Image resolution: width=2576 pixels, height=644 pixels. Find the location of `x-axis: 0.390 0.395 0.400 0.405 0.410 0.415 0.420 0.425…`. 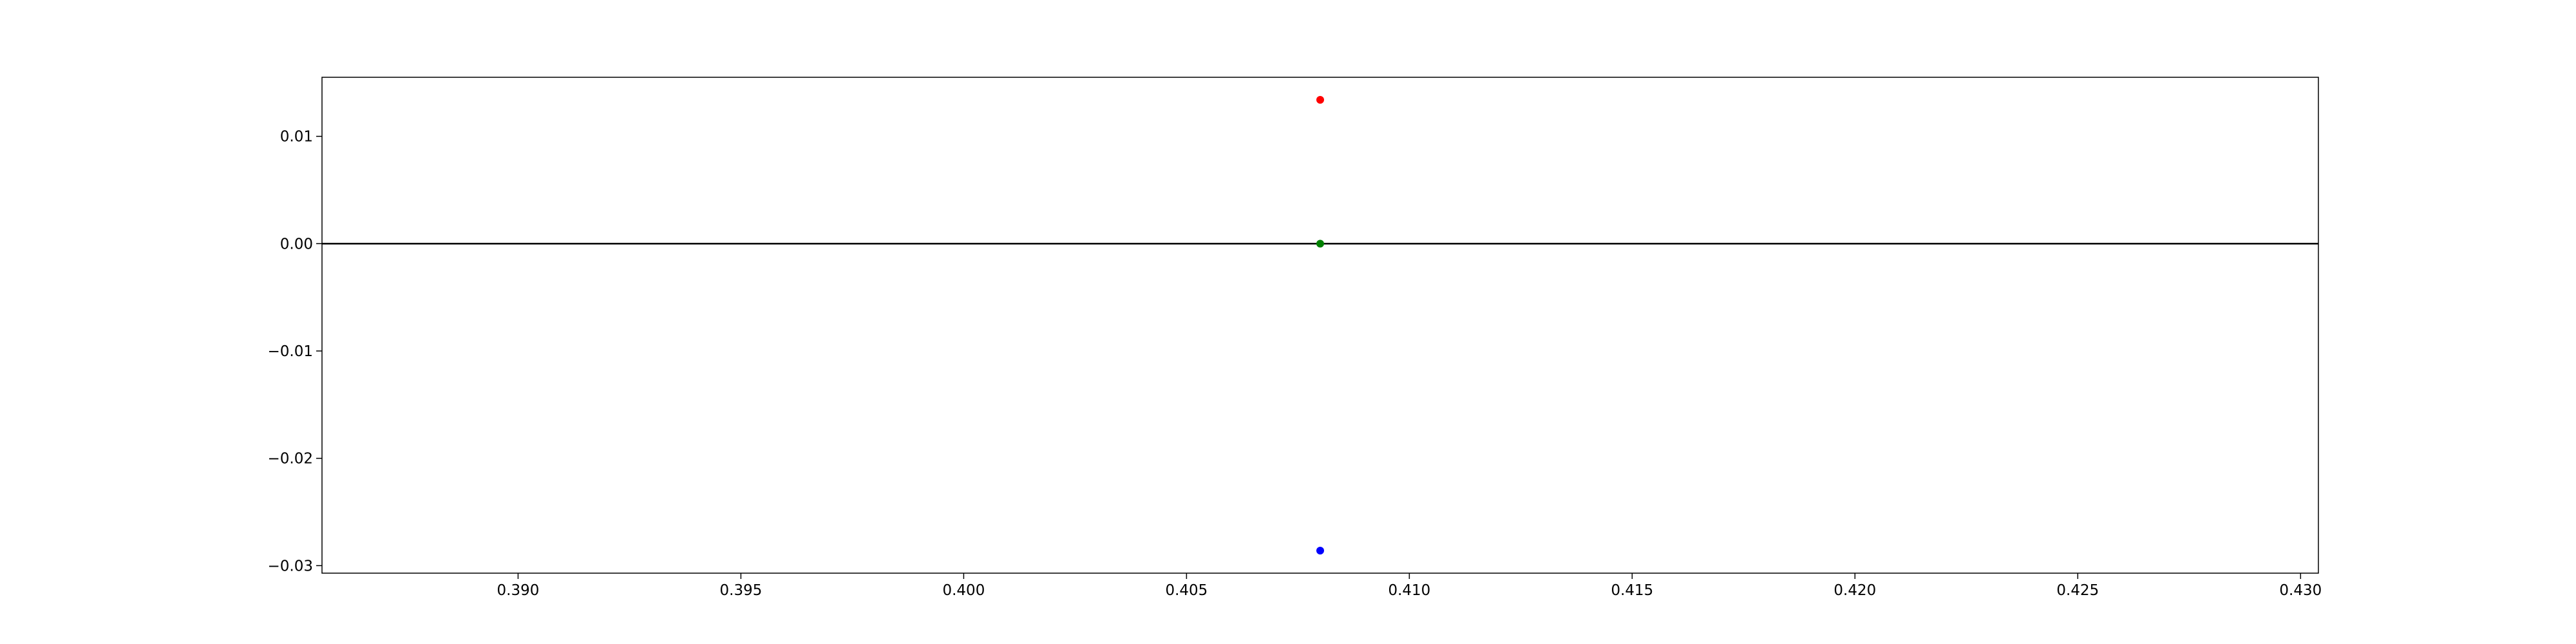

x-axis: 0.390 0.395 0.400 0.405 0.410 0.415 0.420 0.425… is located at coordinates (1409, 586).